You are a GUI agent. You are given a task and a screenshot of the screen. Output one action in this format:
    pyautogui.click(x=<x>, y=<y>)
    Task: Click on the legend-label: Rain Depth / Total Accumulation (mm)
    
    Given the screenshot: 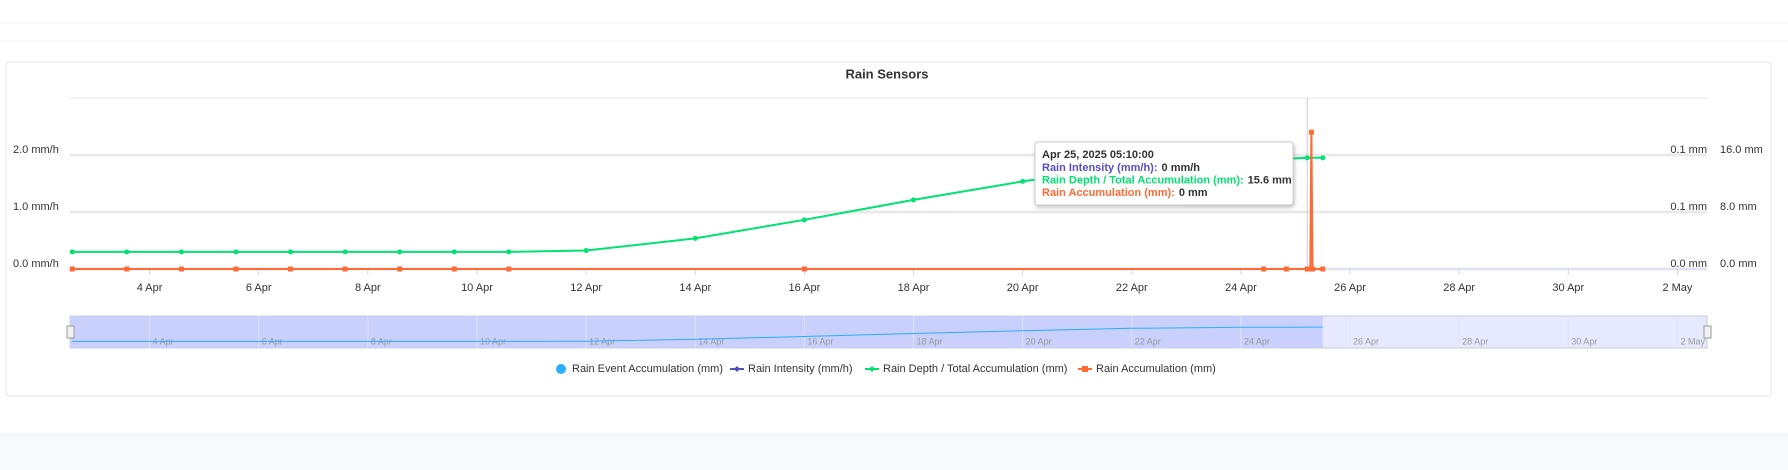 What is the action you would take?
    pyautogui.click(x=975, y=369)
    